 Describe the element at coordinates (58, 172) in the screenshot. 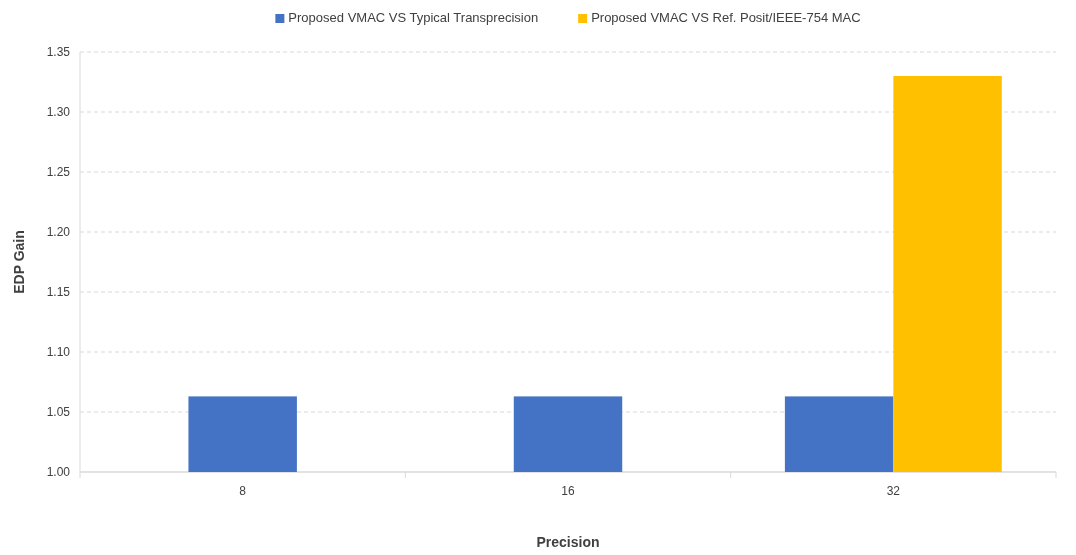

I see `y-tick-label: 1.25` at that location.